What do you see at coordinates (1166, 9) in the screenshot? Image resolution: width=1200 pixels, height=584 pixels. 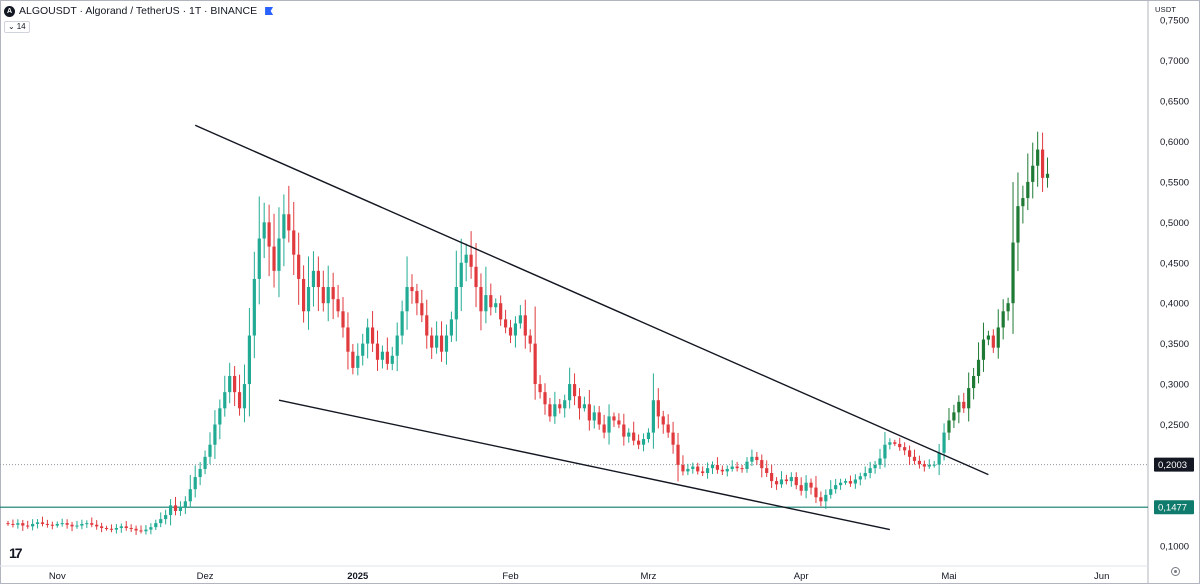 I see `currency-label: USDT` at bounding box center [1166, 9].